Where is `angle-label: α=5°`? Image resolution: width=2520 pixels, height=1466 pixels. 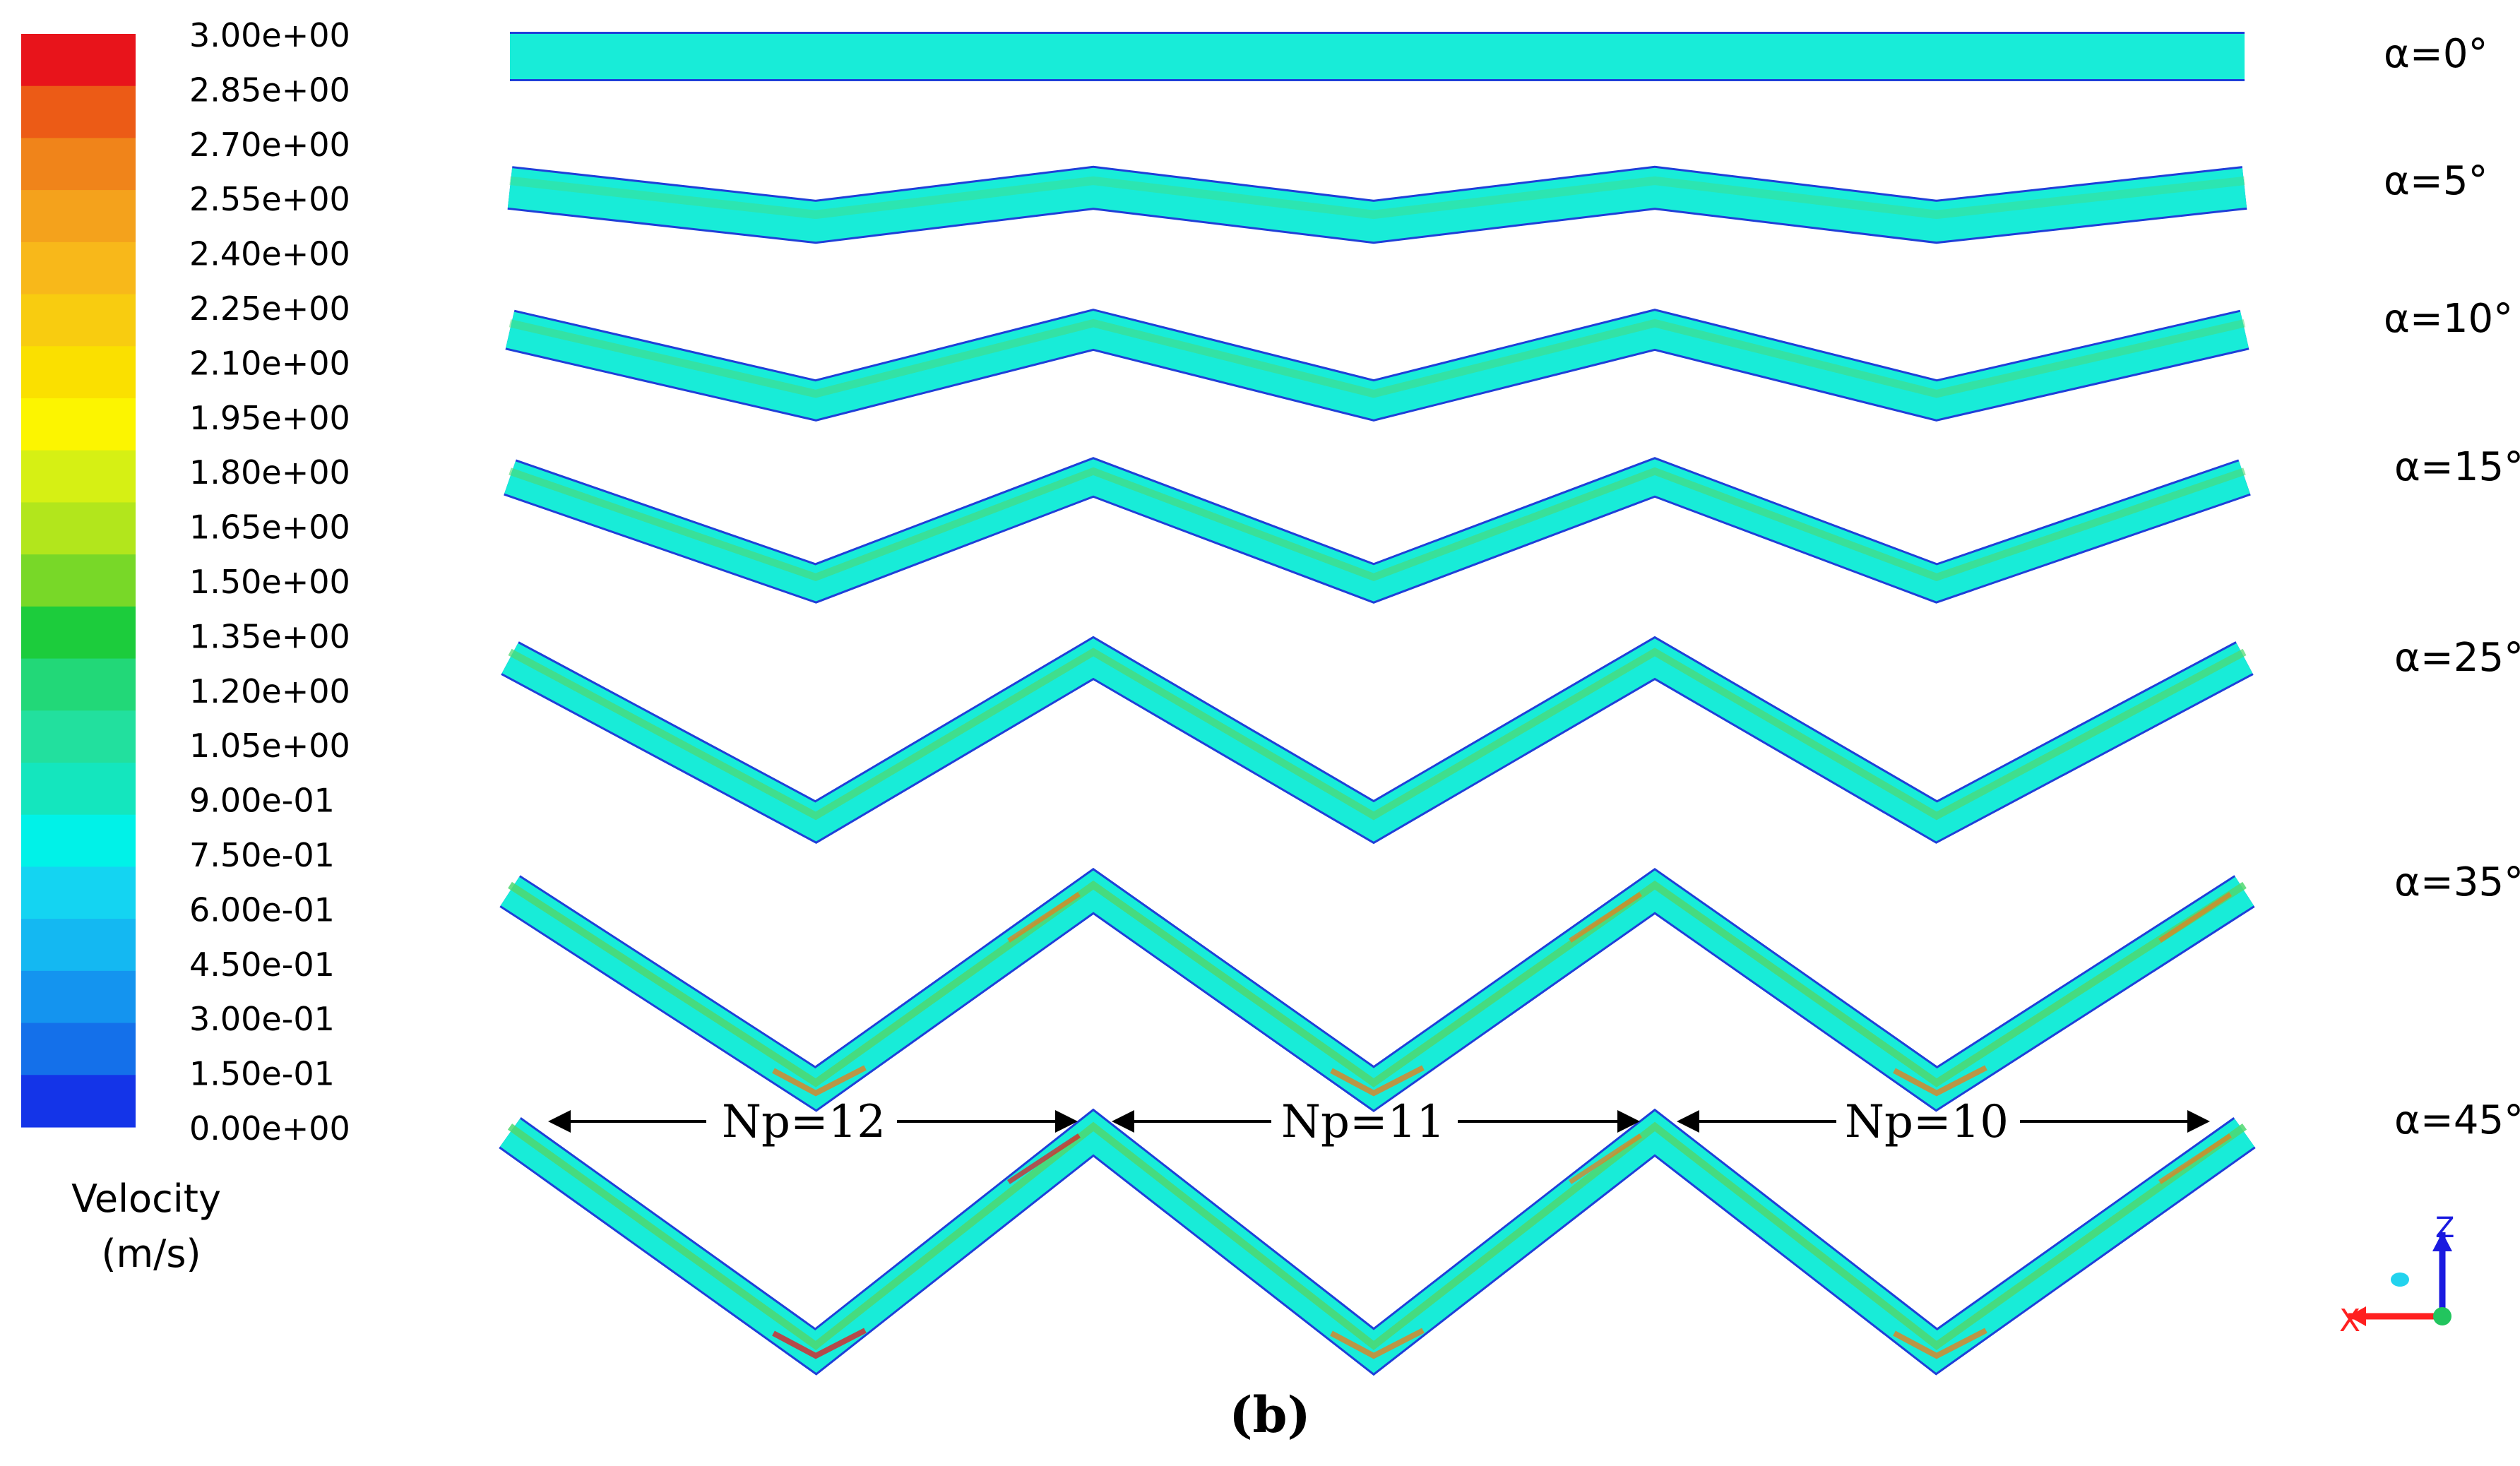 angle-label: α=5° is located at coordinates (2436, 181).